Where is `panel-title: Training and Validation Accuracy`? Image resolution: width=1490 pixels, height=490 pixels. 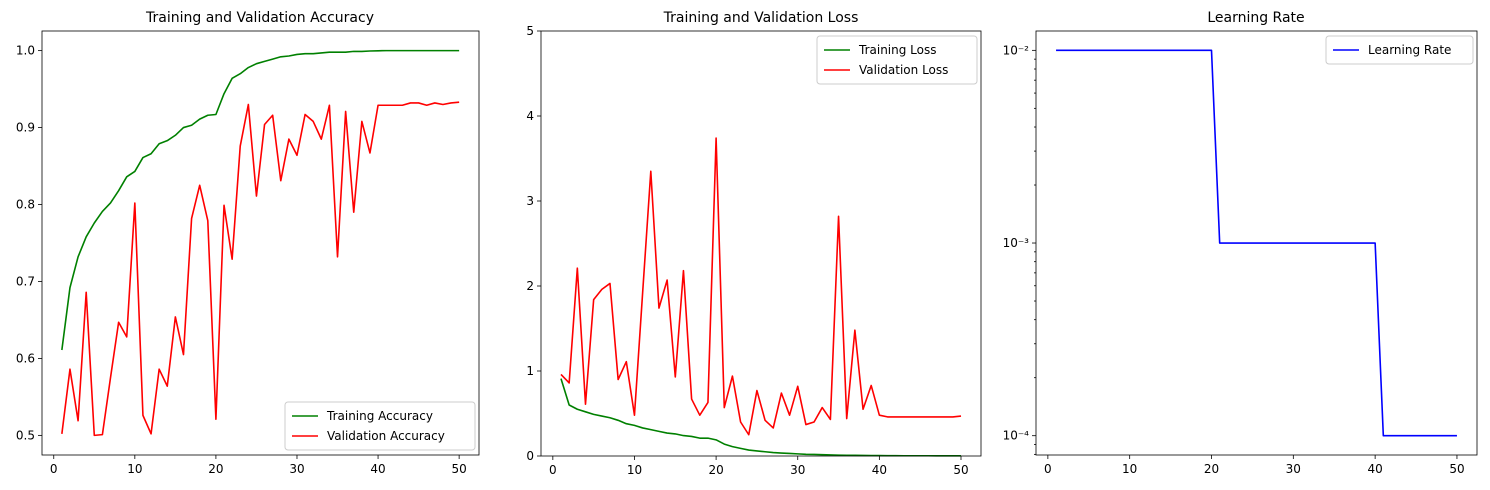 panel-title: Training and Validation Accuracy is located at coordinates (259, 18).